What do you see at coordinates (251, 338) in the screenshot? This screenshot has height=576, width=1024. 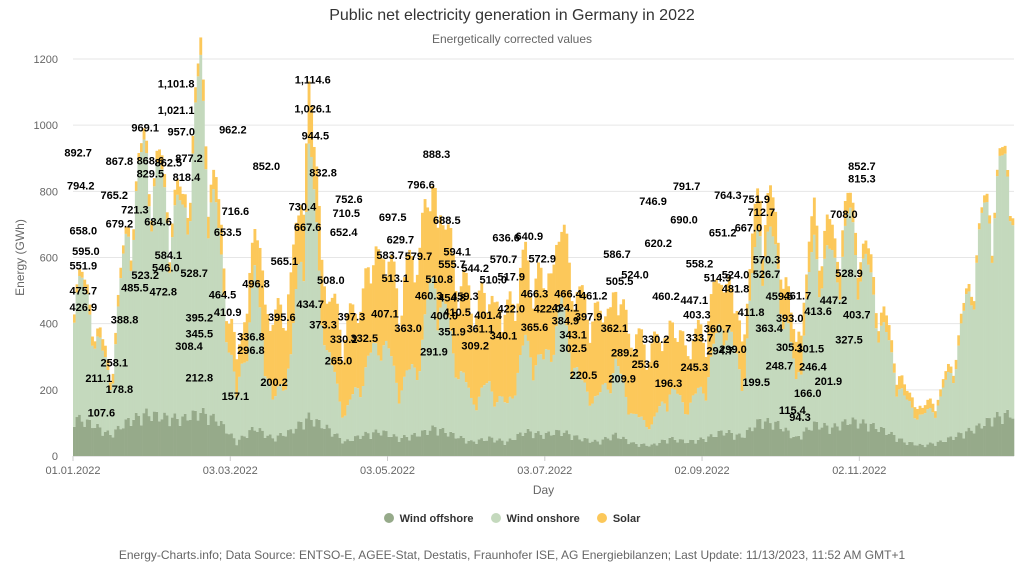 I see `data-label: 336.8` at bounding box center [251, 338].